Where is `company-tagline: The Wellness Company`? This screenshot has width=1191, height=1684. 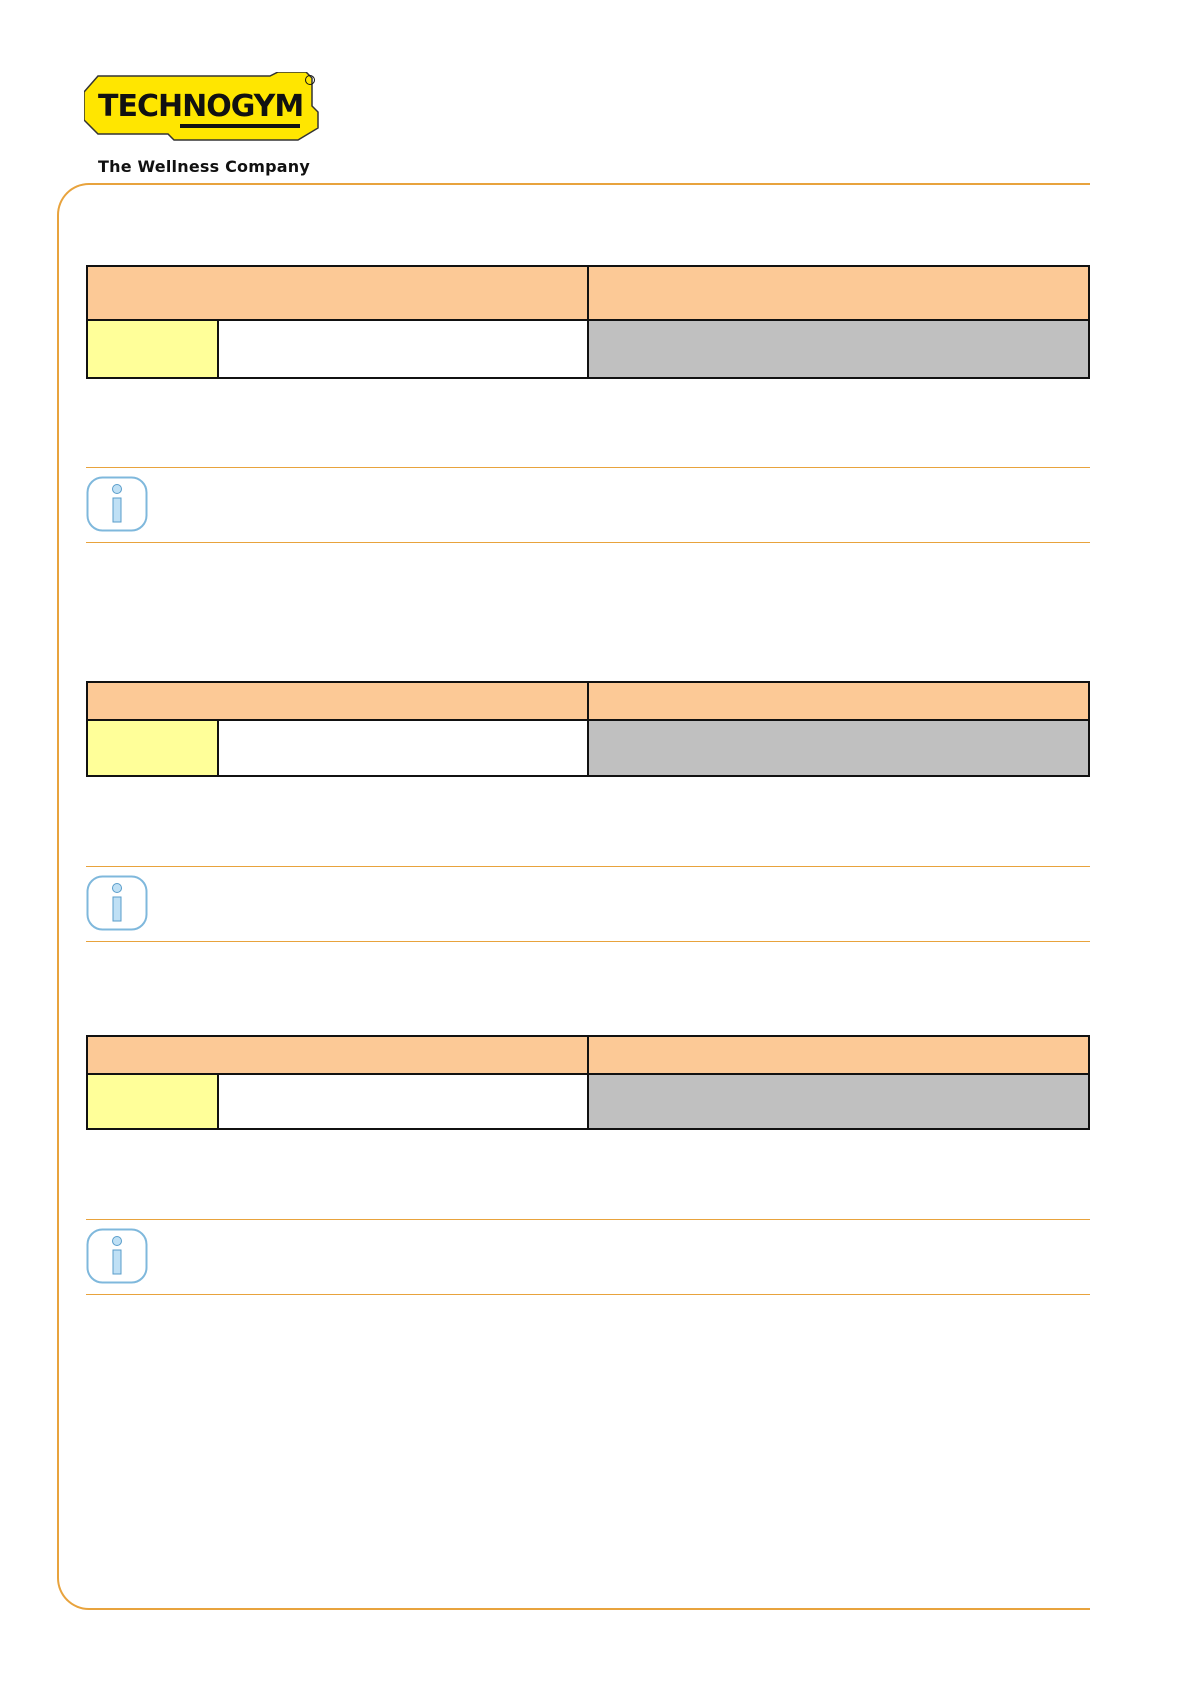 company-tagline: The Wellness Company is located at coordinates (204, 166).